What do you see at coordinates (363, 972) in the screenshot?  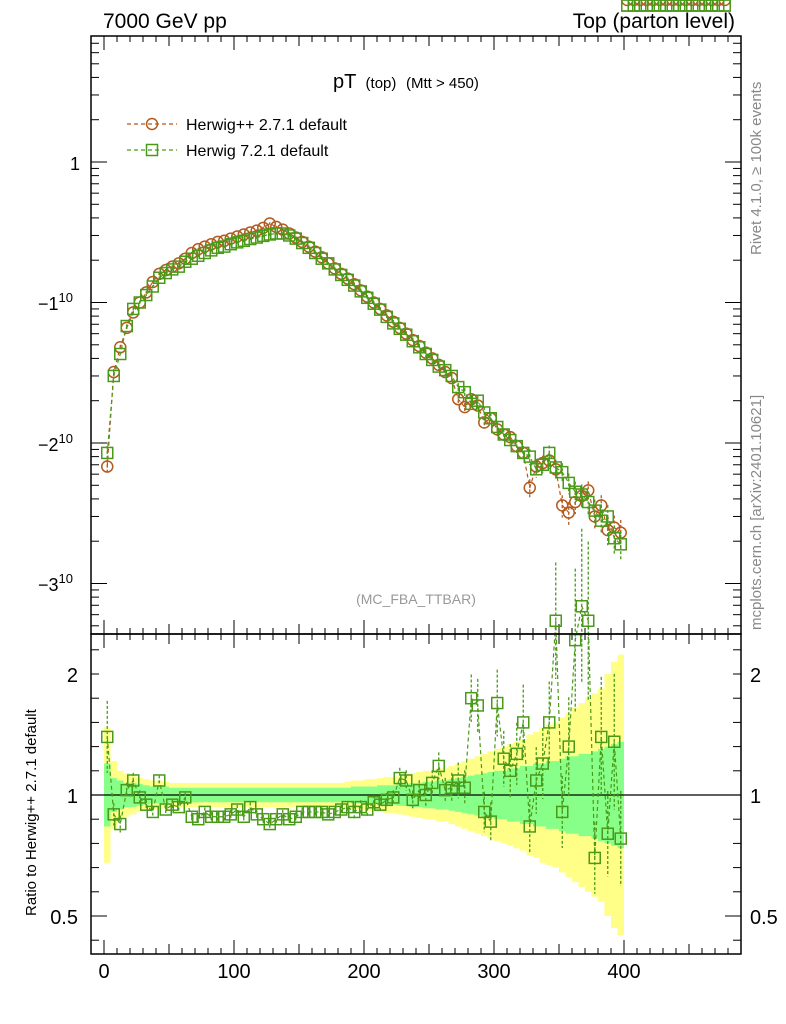 I see `xtick-label-200: 200` at bounding box center [363, 972].